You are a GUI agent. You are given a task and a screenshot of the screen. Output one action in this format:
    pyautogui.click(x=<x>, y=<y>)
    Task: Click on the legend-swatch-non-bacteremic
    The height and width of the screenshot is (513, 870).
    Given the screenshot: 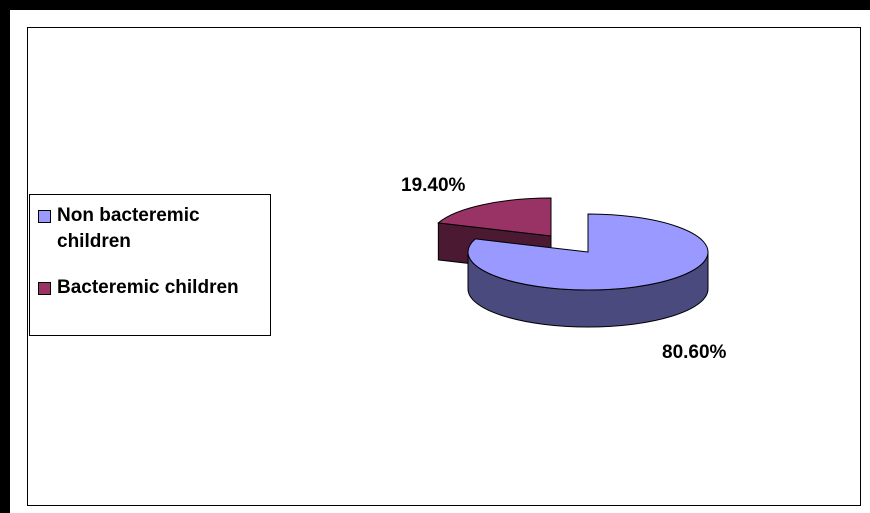 What is the action you would take?
    pyautogui.click(x=44, y=216)
    